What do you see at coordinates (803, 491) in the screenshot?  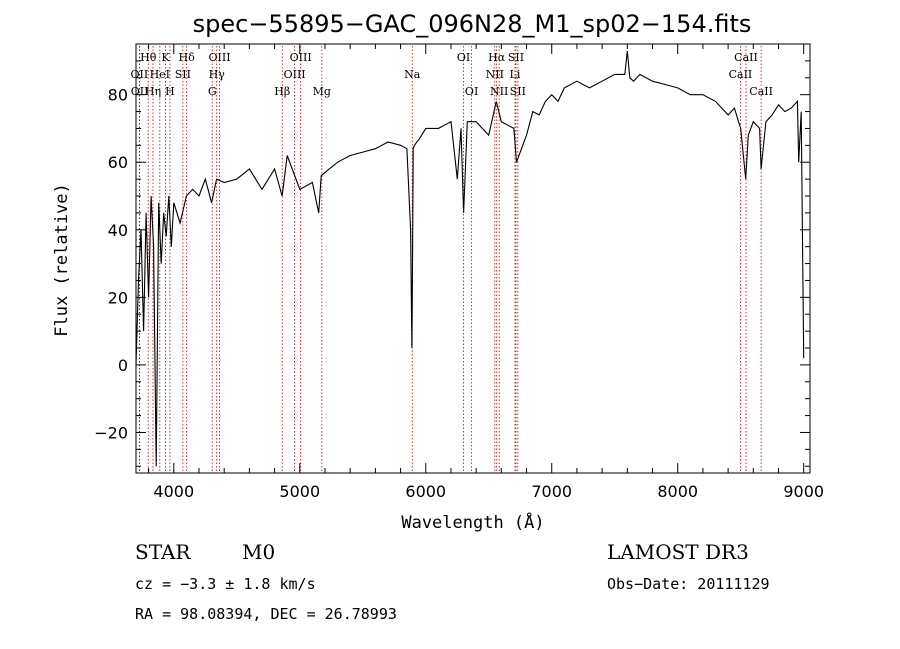 I see `x-tick-label: 9000` at bounding box center [803, 491].